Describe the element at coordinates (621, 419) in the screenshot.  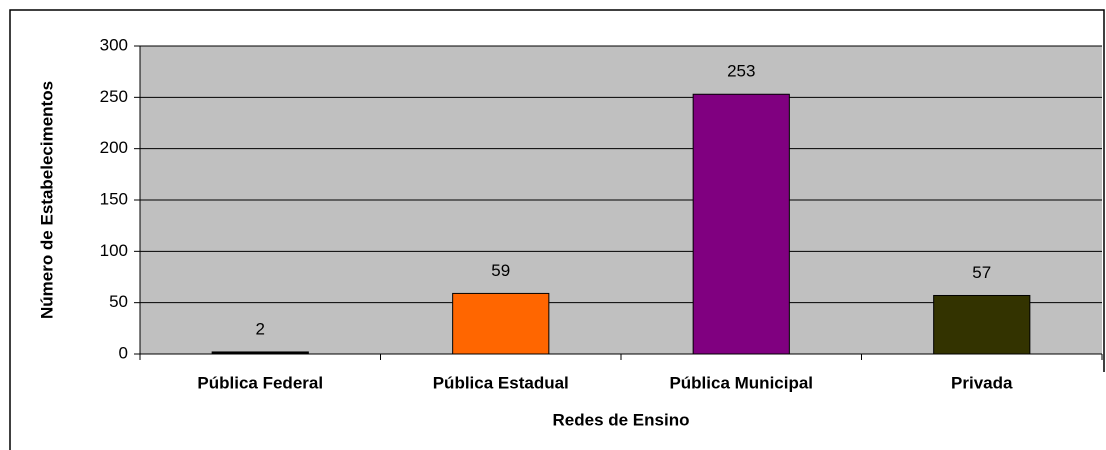
I see `x-axis-label: Redes de Ensino` at that location.